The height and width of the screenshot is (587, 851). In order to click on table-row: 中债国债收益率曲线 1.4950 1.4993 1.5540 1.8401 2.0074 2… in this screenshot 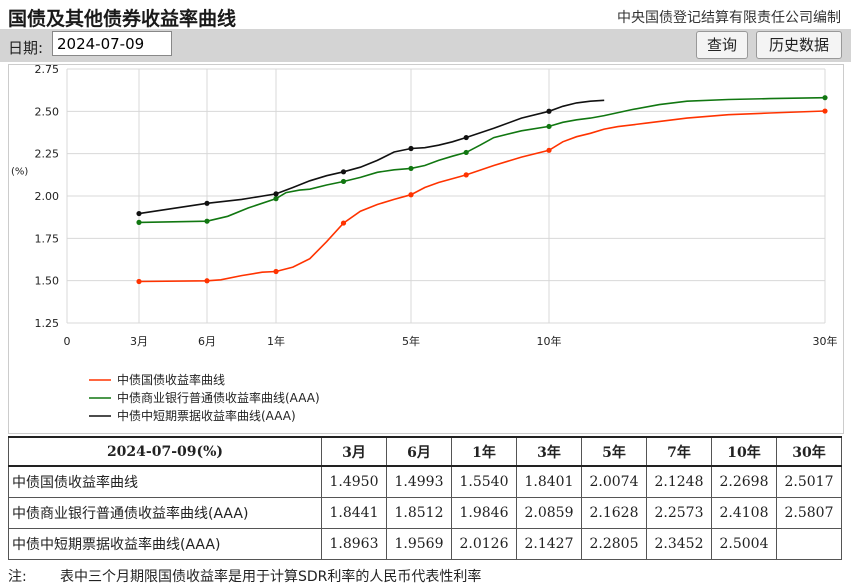, I will do `click(425, 481)`.